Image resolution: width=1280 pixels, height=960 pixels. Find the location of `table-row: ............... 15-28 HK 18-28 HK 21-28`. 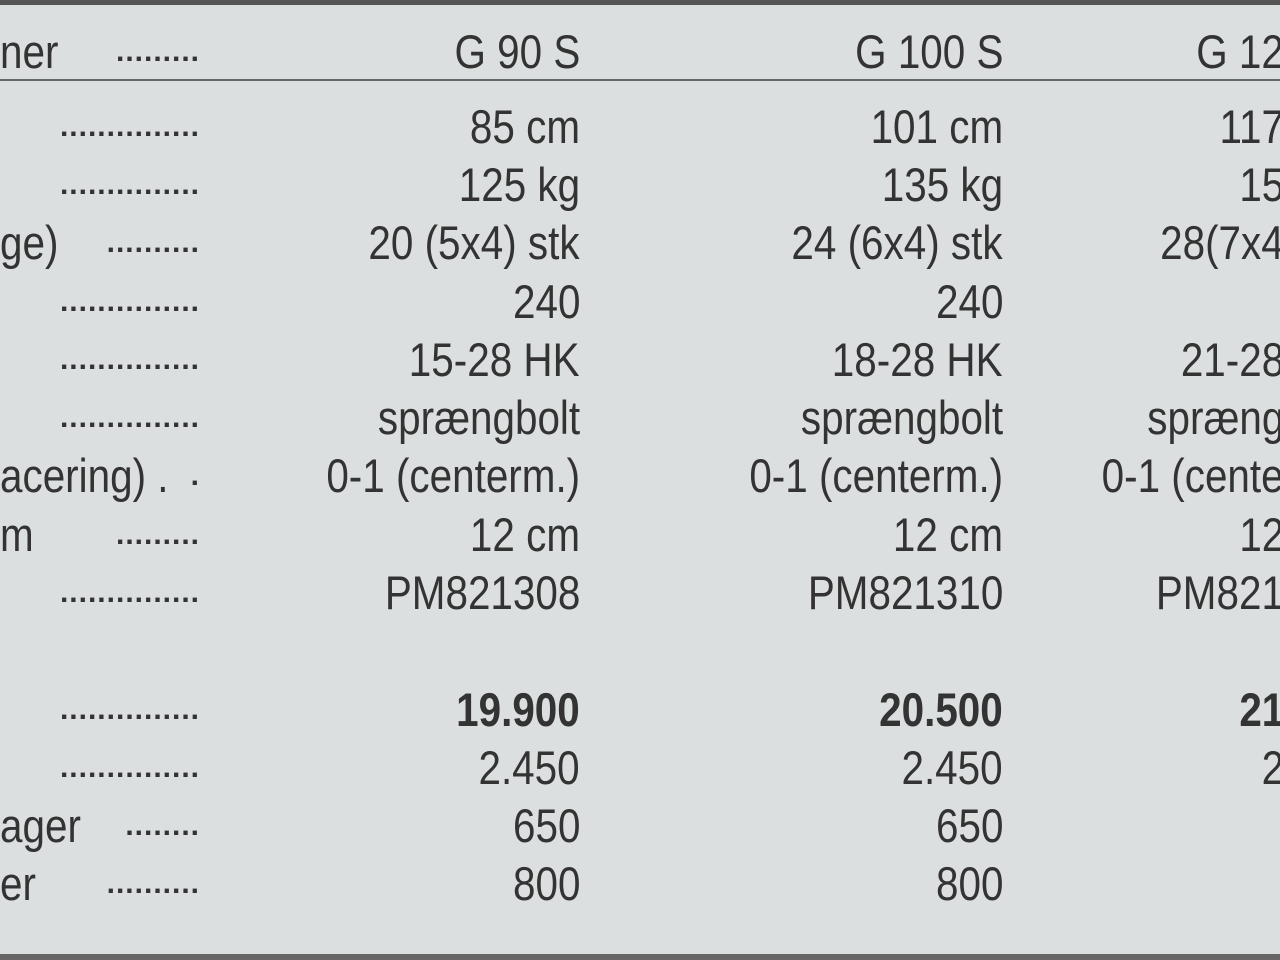

table-row: ............... 15-28 HK 18-28 HK 21-28 is located at coordinates (640, 360).